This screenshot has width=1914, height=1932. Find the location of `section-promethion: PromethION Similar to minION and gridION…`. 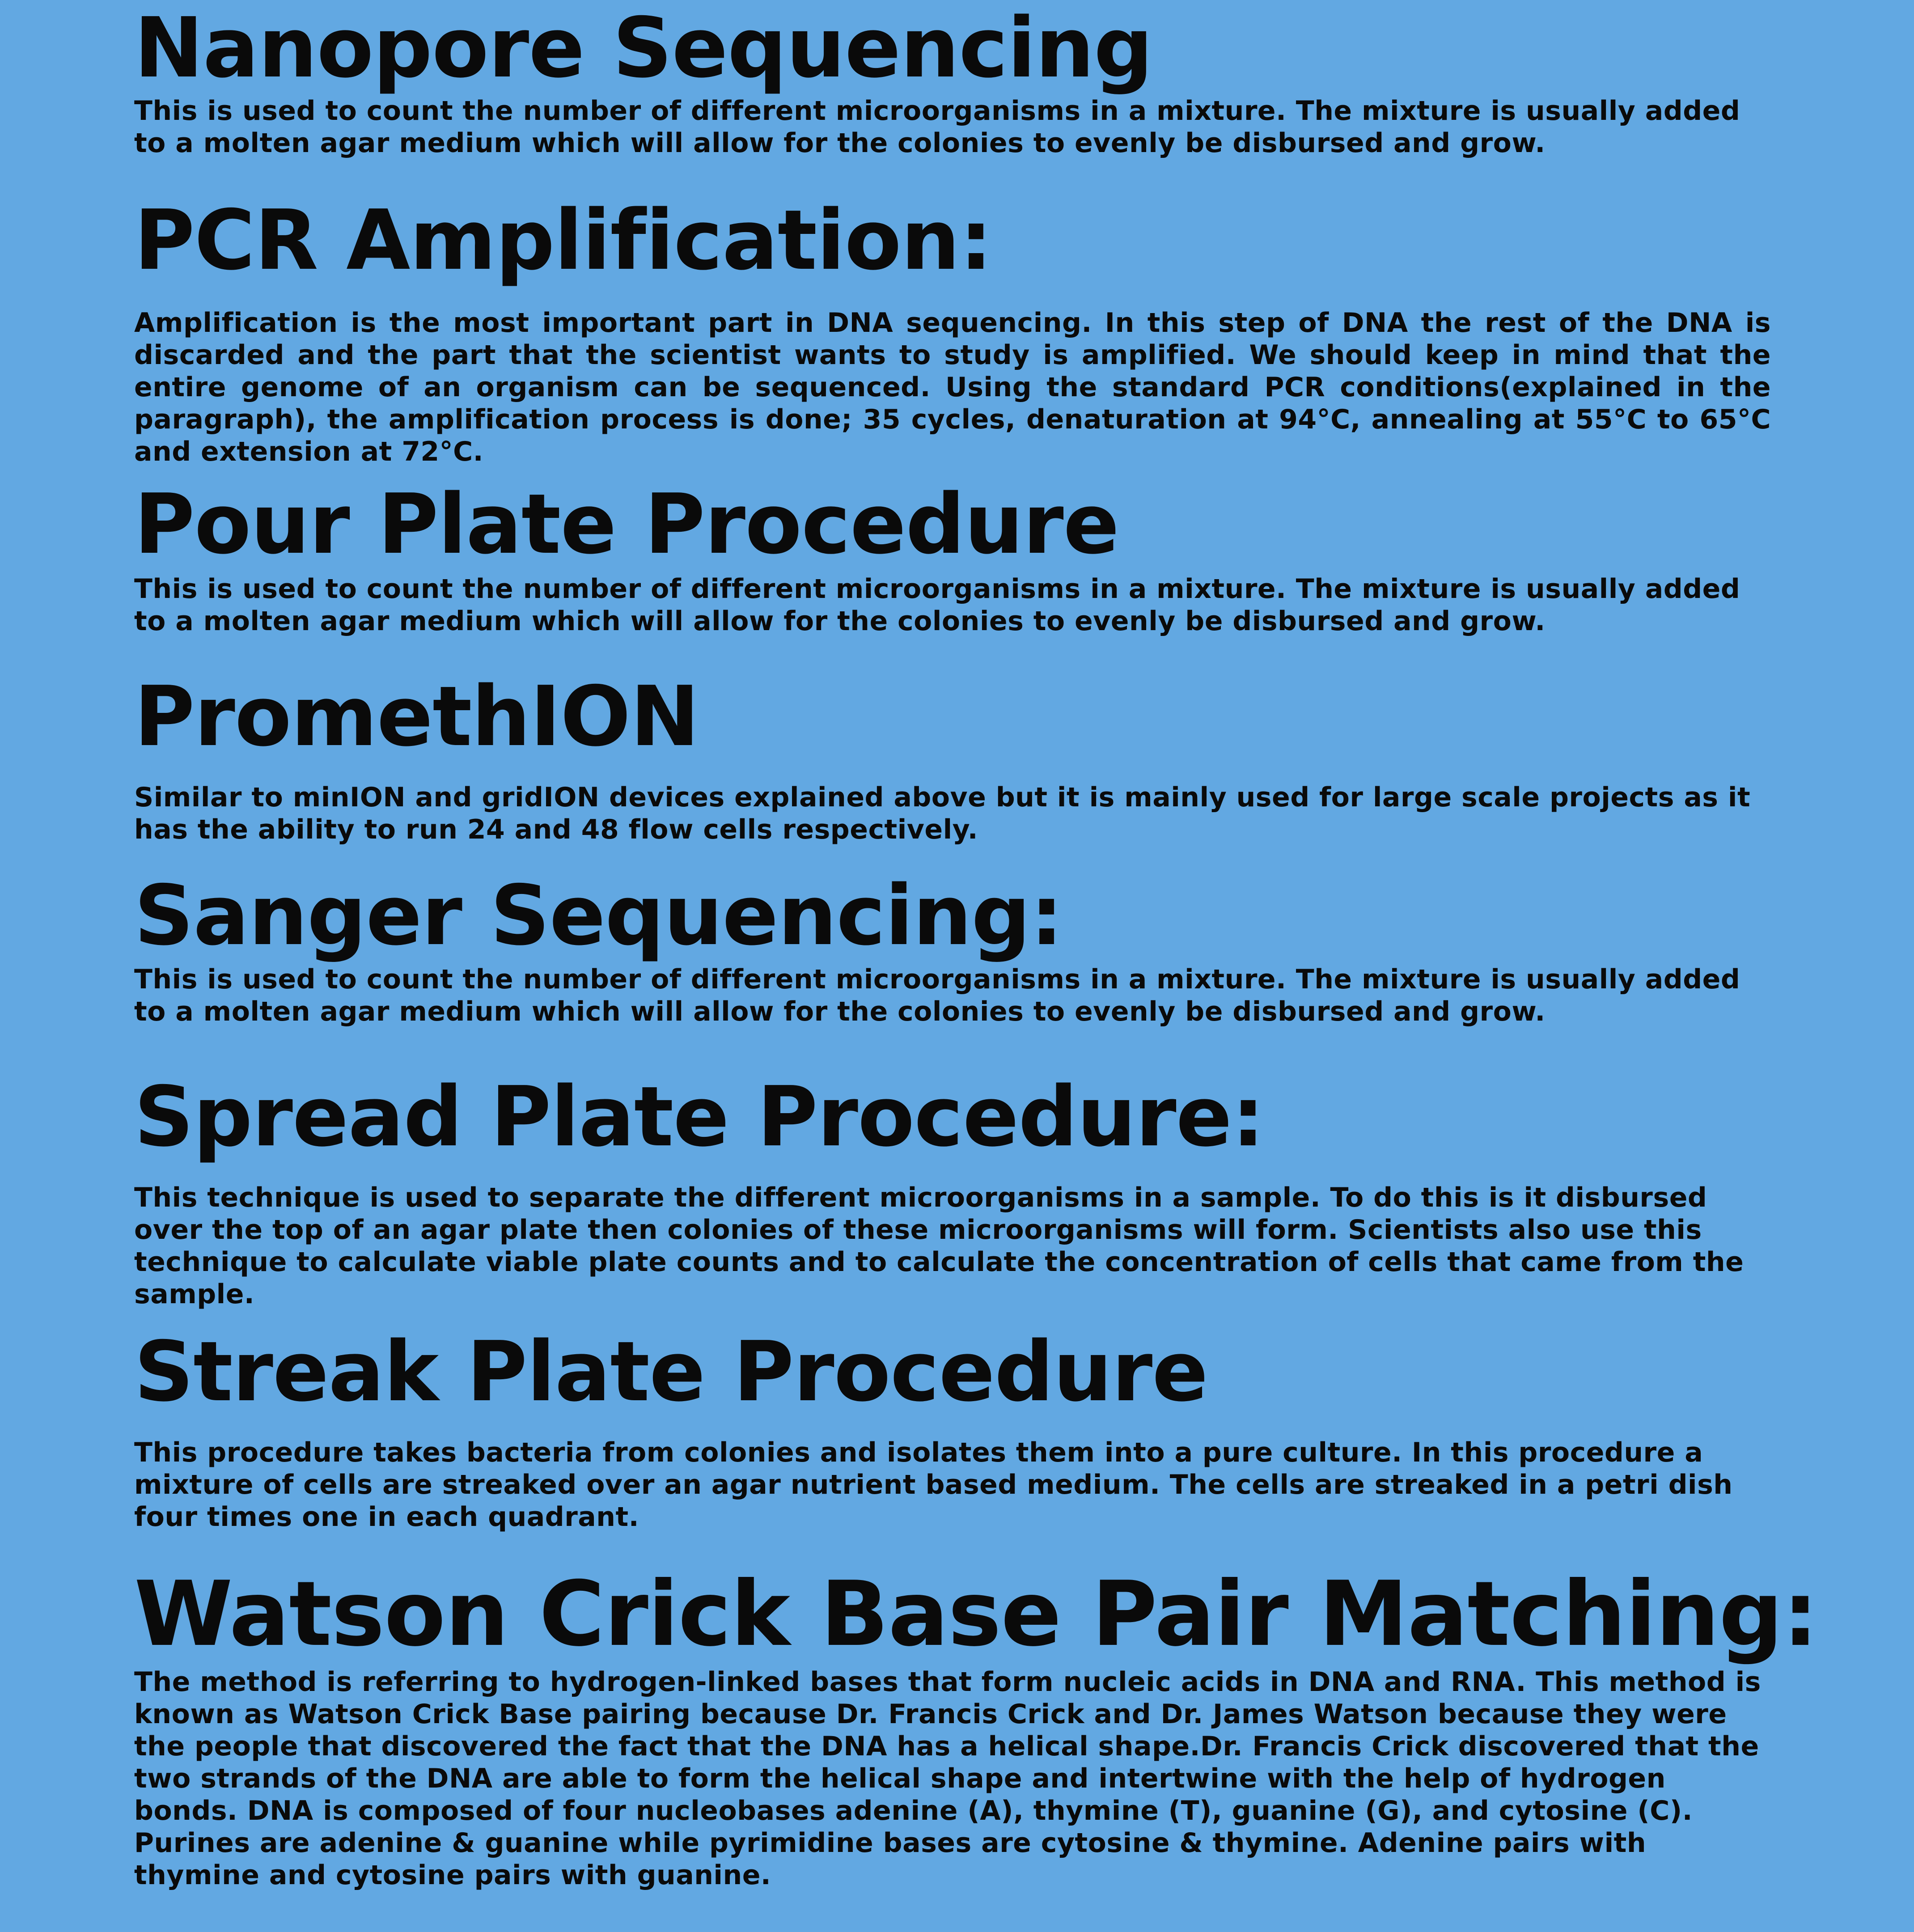

section-promethion: PromethION Similar to minION and gridION… is located at coordinates (952, 759).